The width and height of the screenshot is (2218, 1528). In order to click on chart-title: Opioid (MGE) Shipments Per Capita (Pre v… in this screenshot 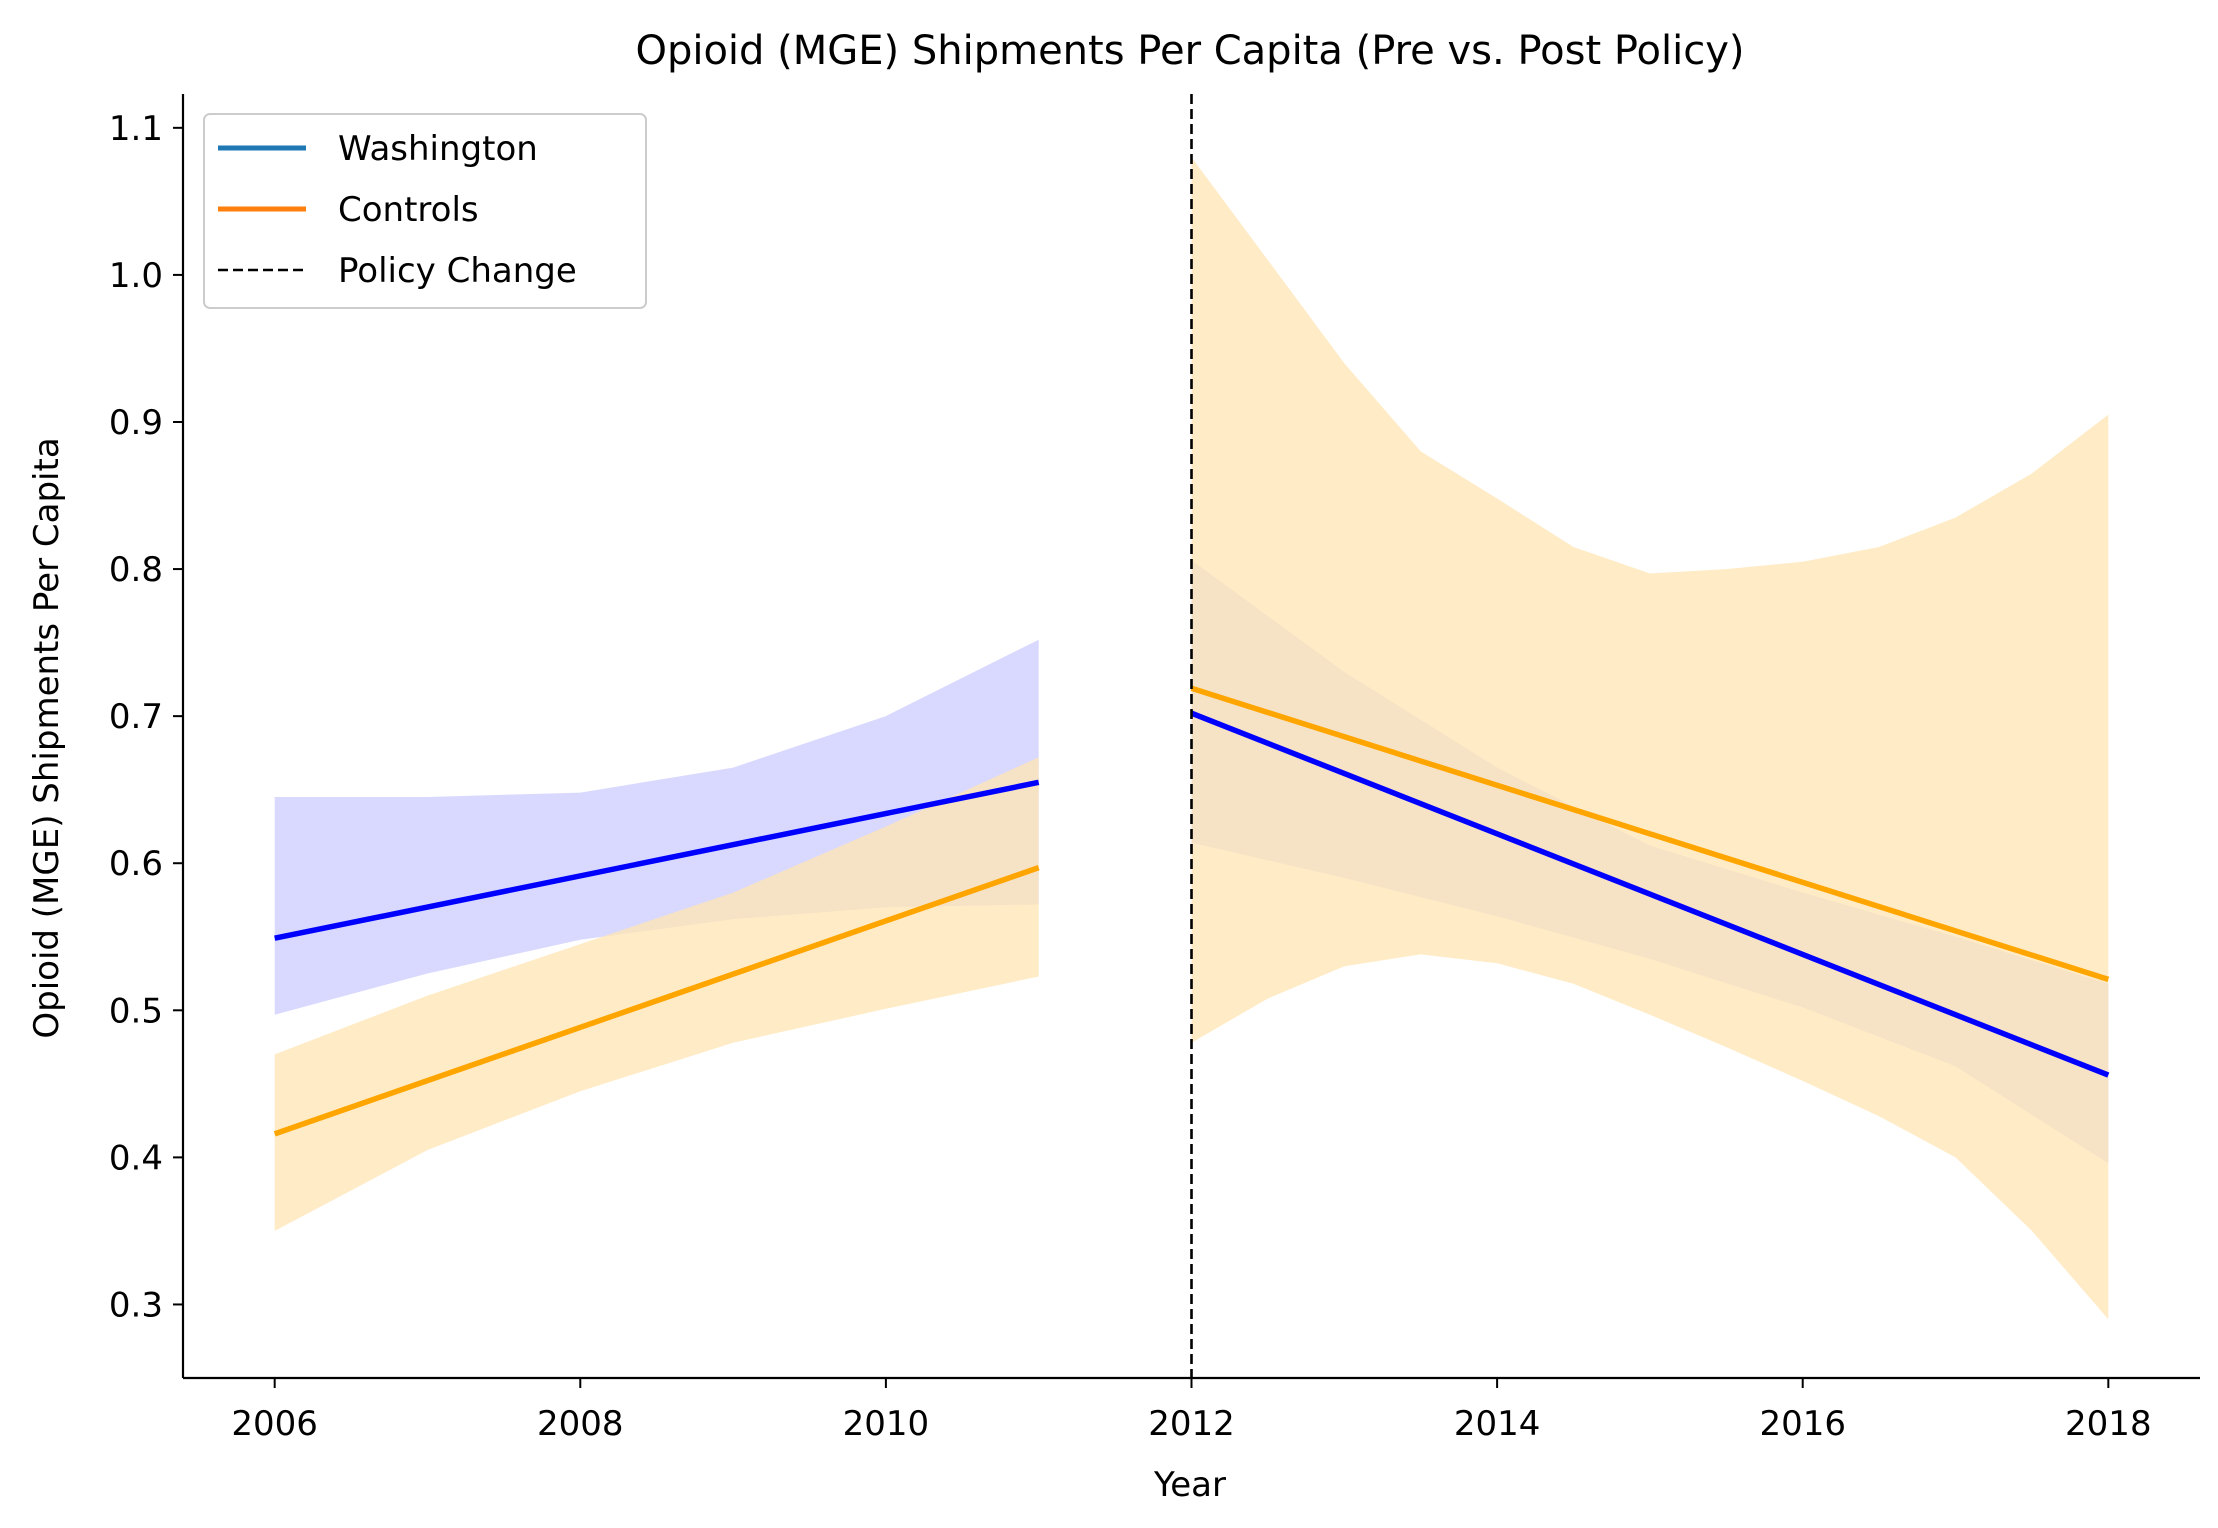, I will do `click(1189, 51)`.